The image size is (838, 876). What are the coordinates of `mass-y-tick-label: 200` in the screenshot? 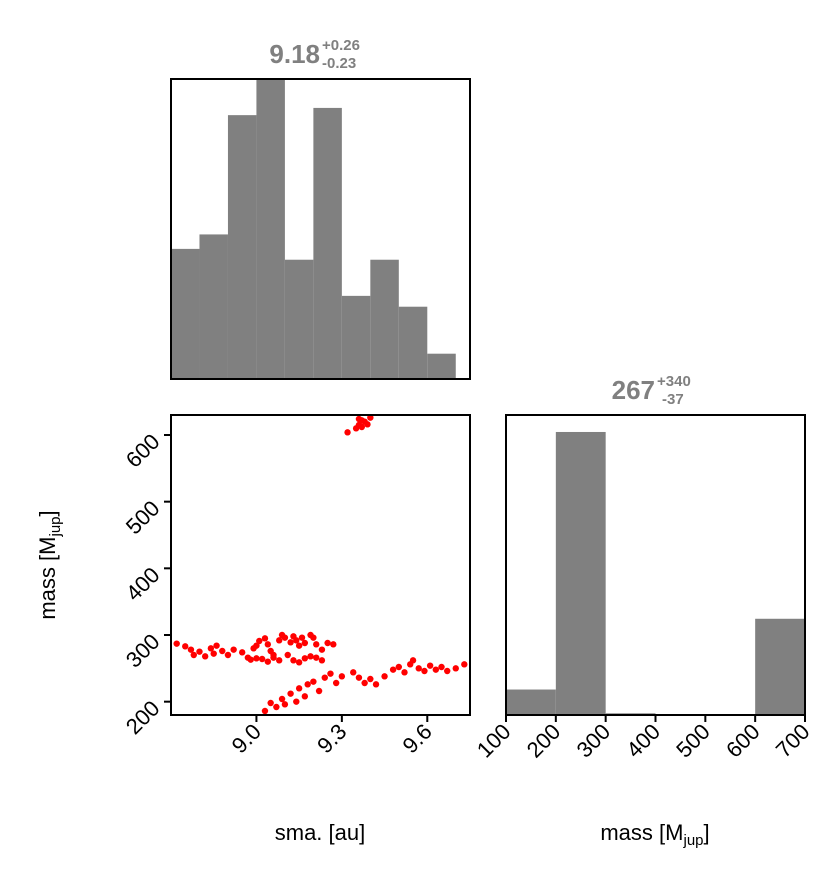 It's located at (143, 718).